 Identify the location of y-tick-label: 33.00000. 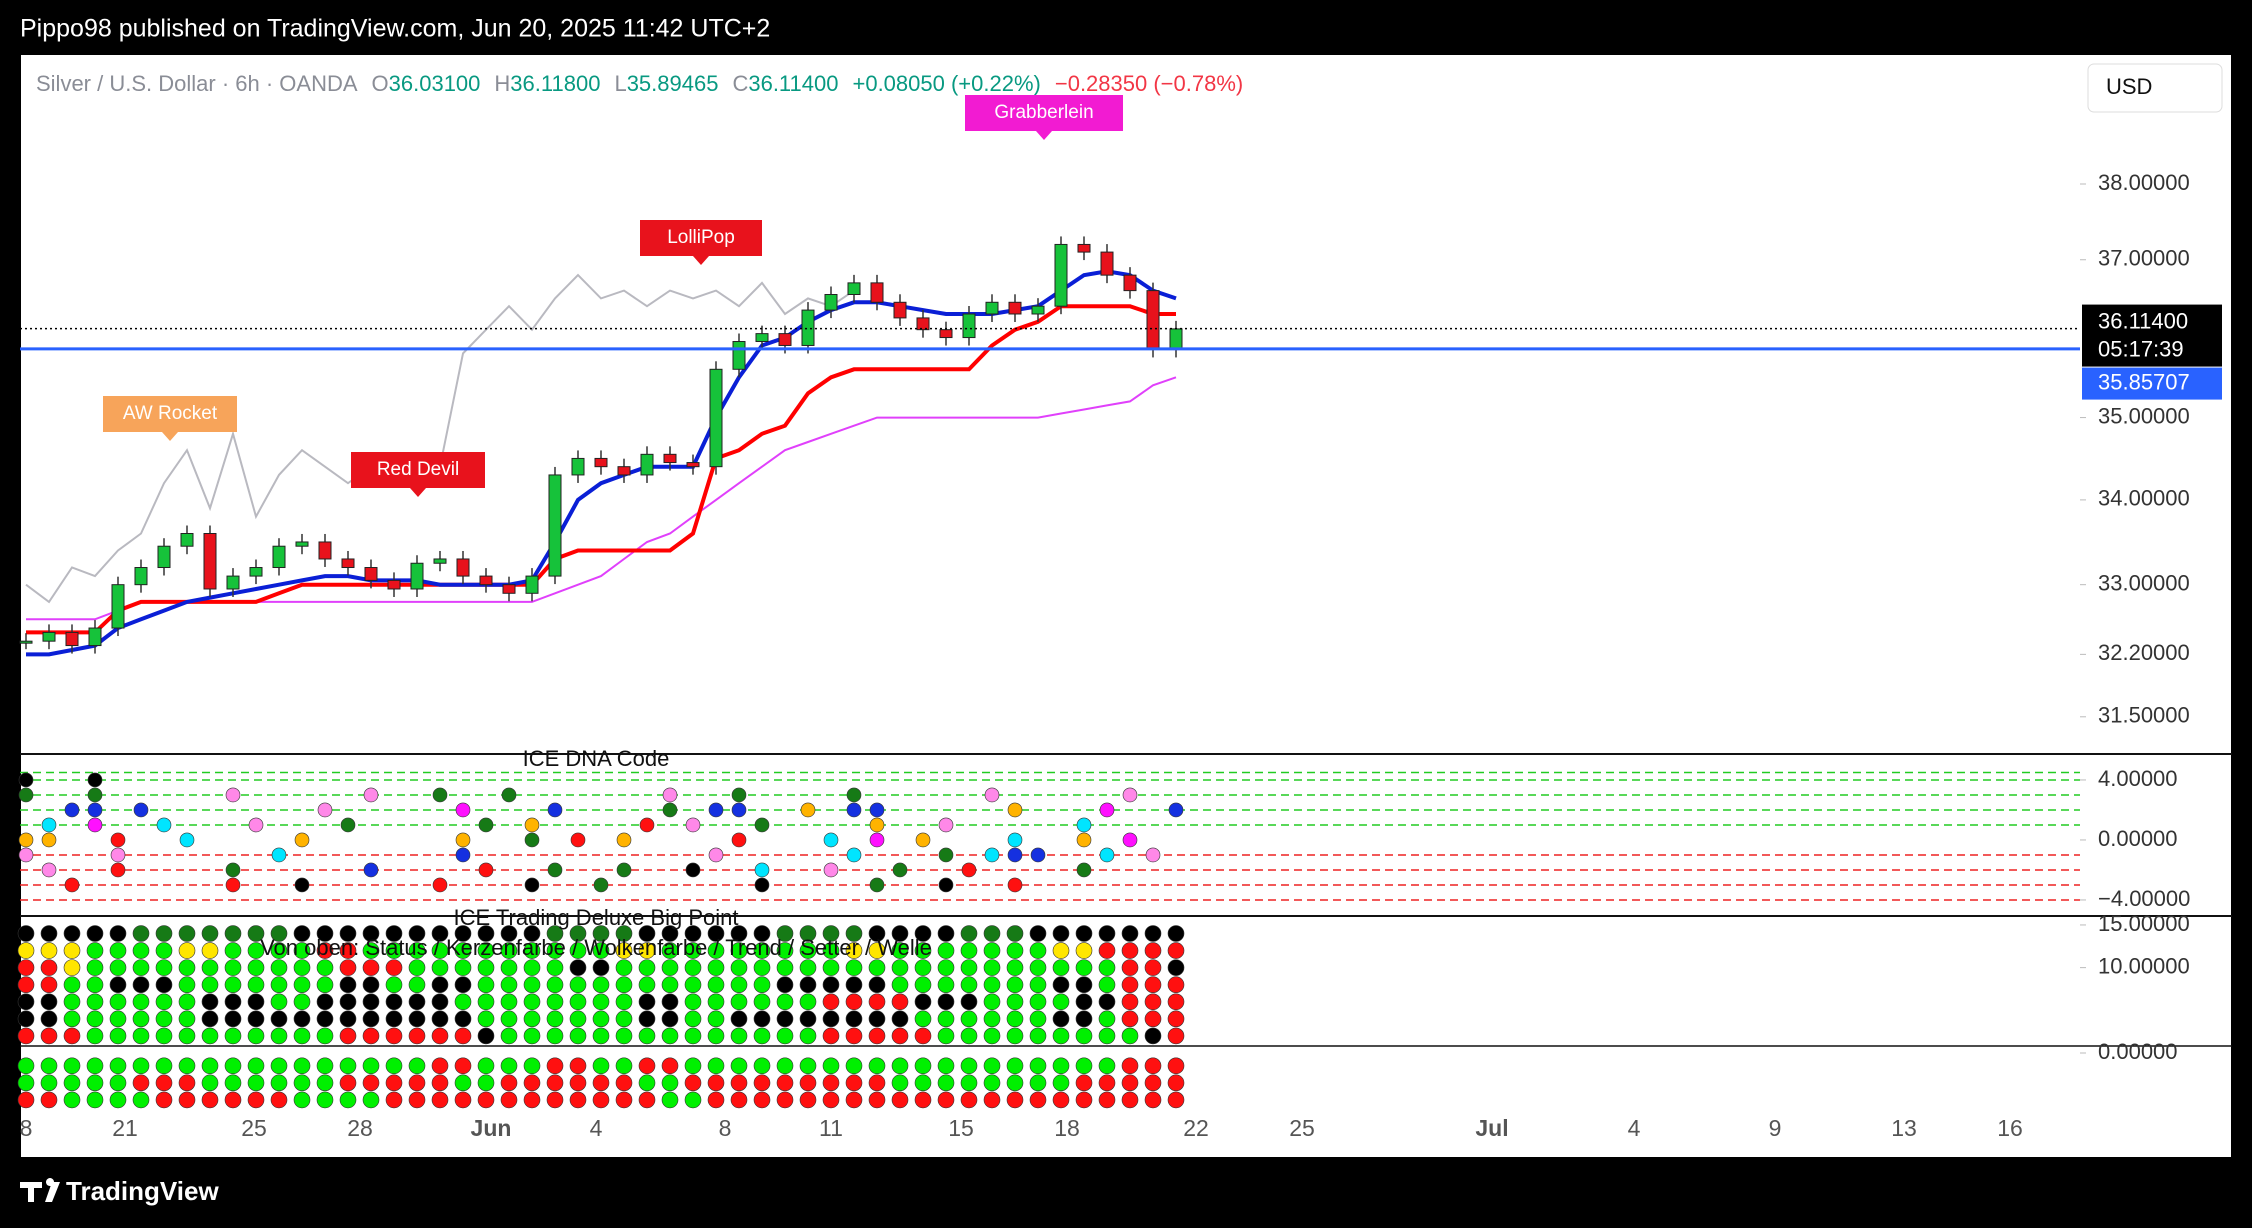
(2144, 582).